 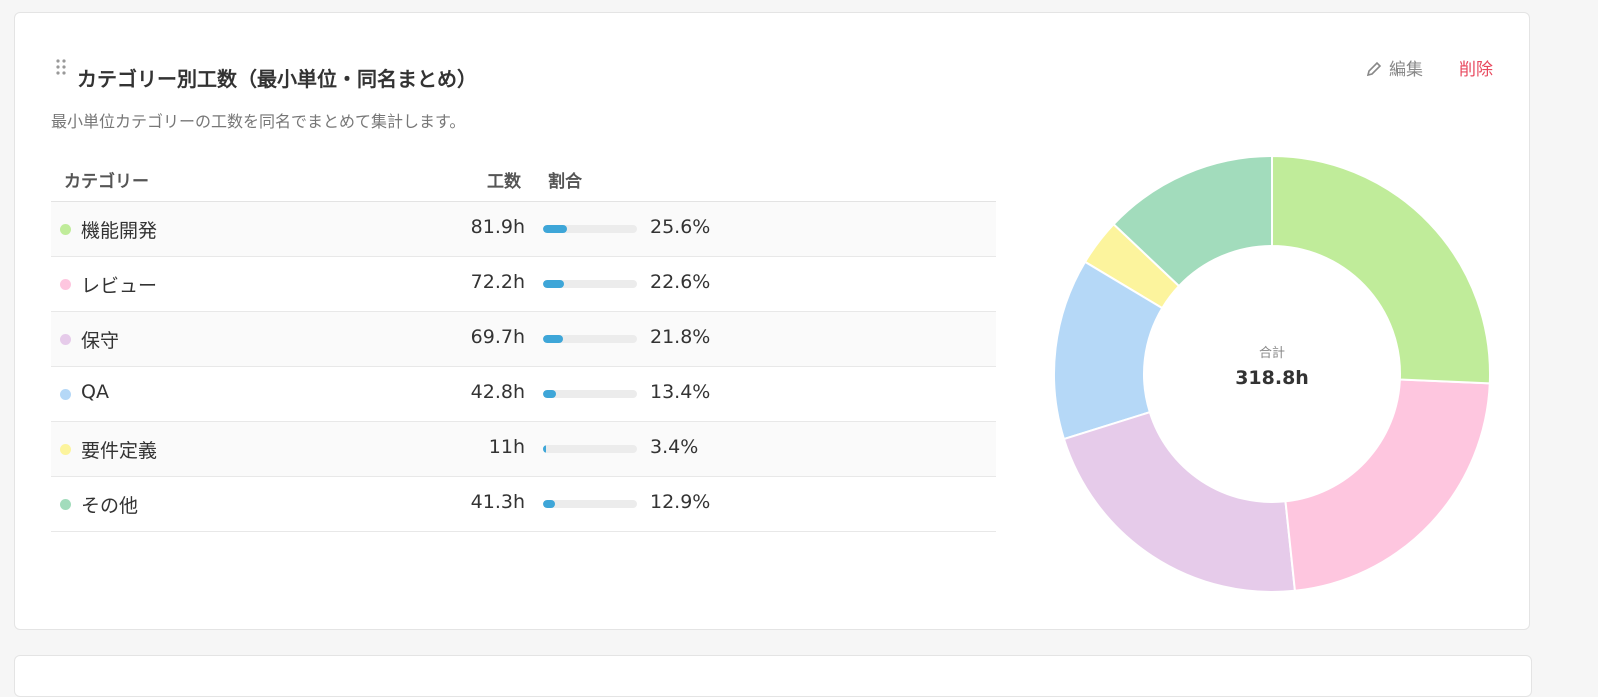 I want to click on table-header: カテゴリー 工数 割合, so click(x=523, y=182).